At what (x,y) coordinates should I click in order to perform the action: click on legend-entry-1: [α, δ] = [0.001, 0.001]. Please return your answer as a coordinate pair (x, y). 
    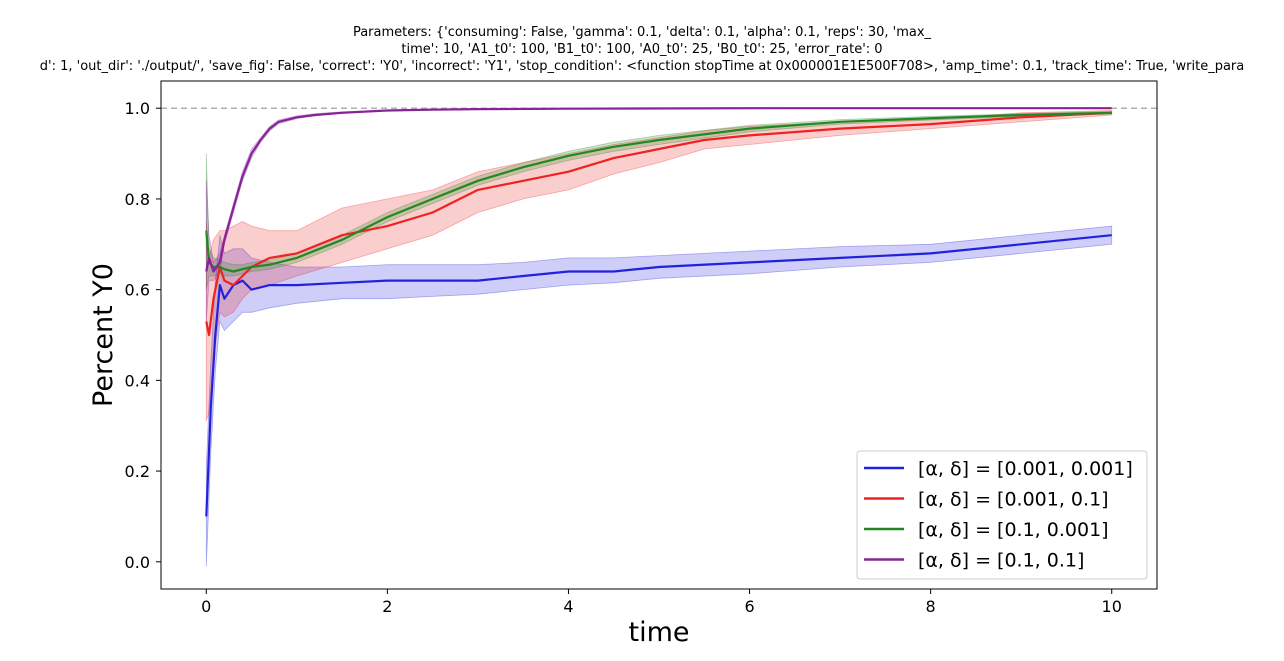
    Looking at the image, I should click on (1025, 469).